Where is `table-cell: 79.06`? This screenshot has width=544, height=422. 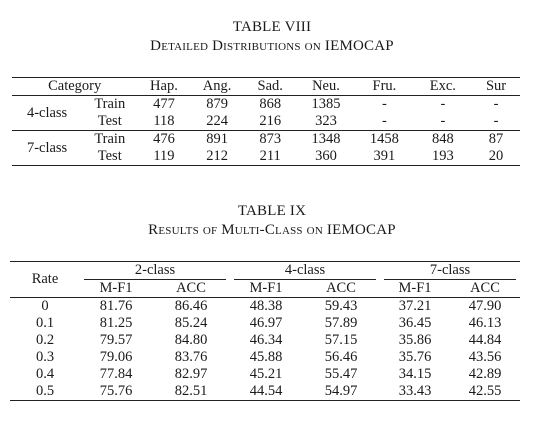 table-cell: 79.06 is located at coordinates (116, 357).